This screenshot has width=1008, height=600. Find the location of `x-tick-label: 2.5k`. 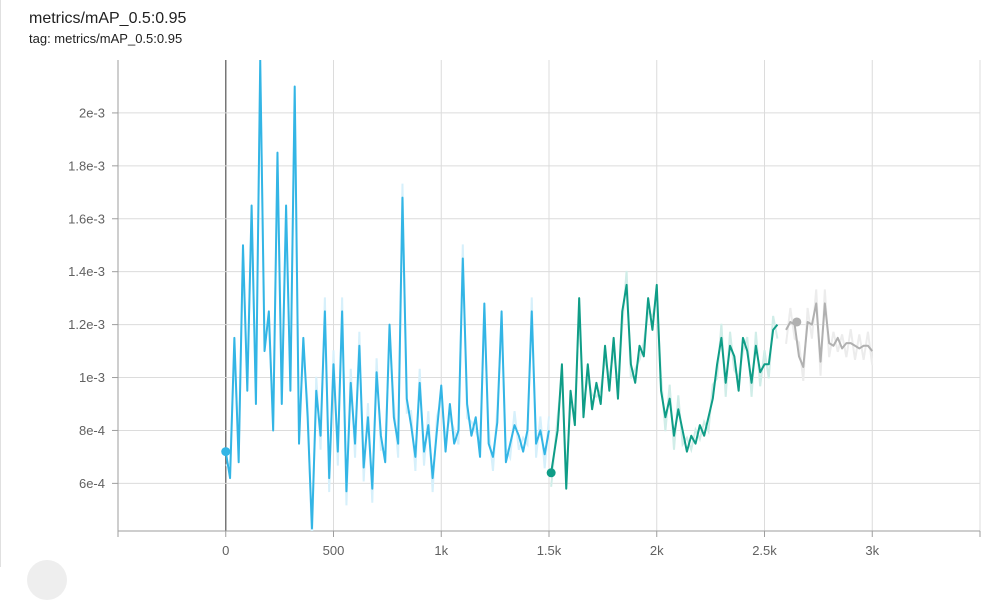

x-tick-label: 2.5k is located at coordinates (764, 550).